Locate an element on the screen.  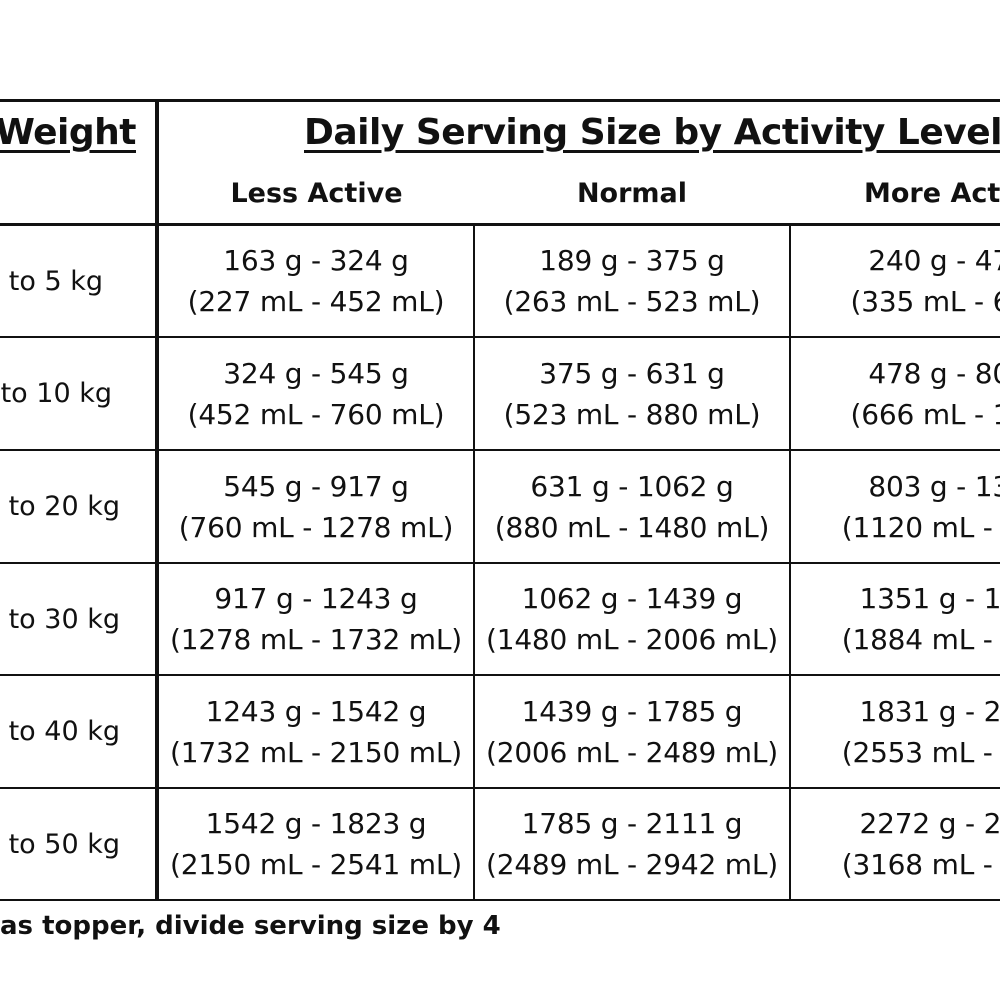
serving-cell: 1243 g - 1542 g (1732 mL - 2150 mL) is located at coordinates (316, 731).